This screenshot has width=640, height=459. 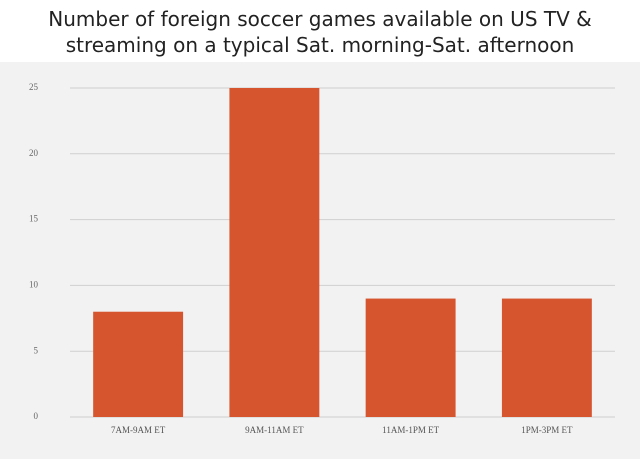 I want to click on y-tick-label: 10, so click(x=34, y=284).